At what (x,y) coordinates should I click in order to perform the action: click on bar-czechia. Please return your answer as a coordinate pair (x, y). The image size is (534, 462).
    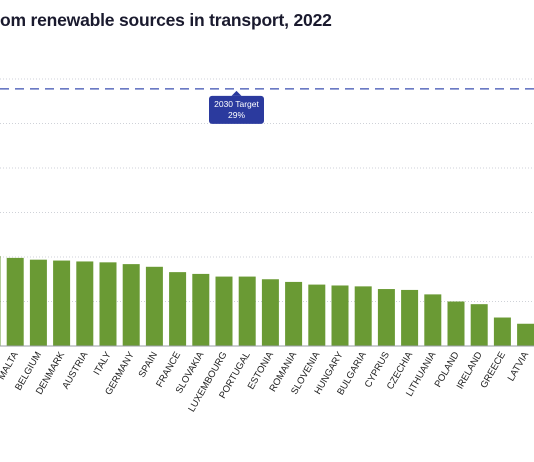
    Looking at the image, I should click on (410, 317).